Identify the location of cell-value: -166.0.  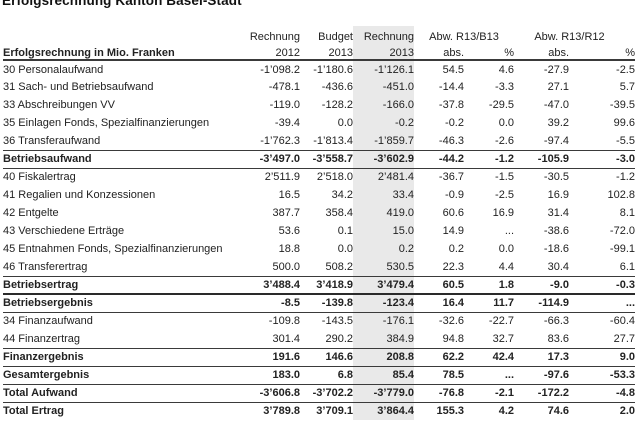
(383, 105).